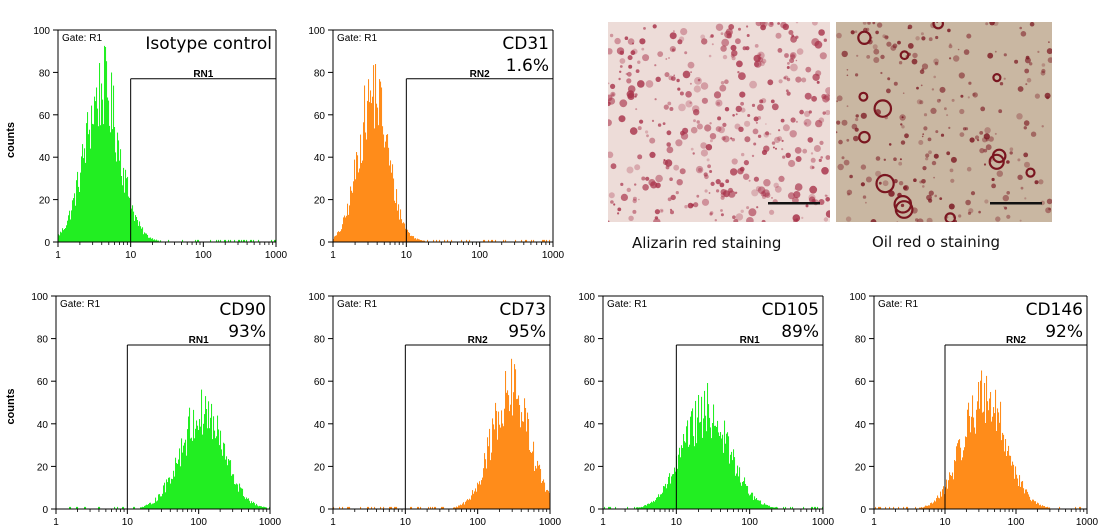  Describe the element at coordinates (707, 243) in the screenshot. I see `alizarin-caption: Alizarin red staining` at that location.